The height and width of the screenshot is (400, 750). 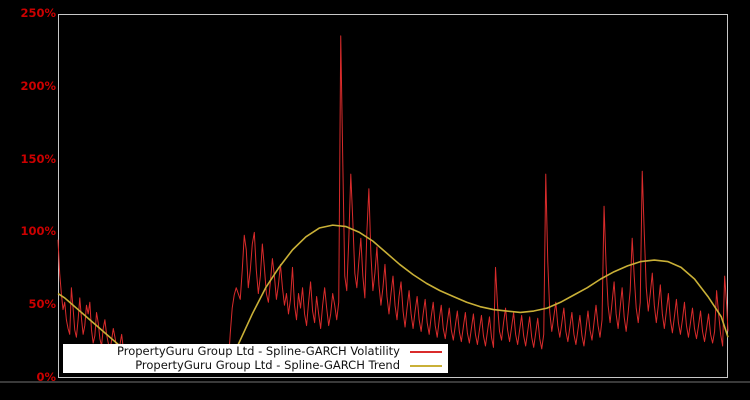 I want to click on bottom-rule, so click(x=375, y=382).